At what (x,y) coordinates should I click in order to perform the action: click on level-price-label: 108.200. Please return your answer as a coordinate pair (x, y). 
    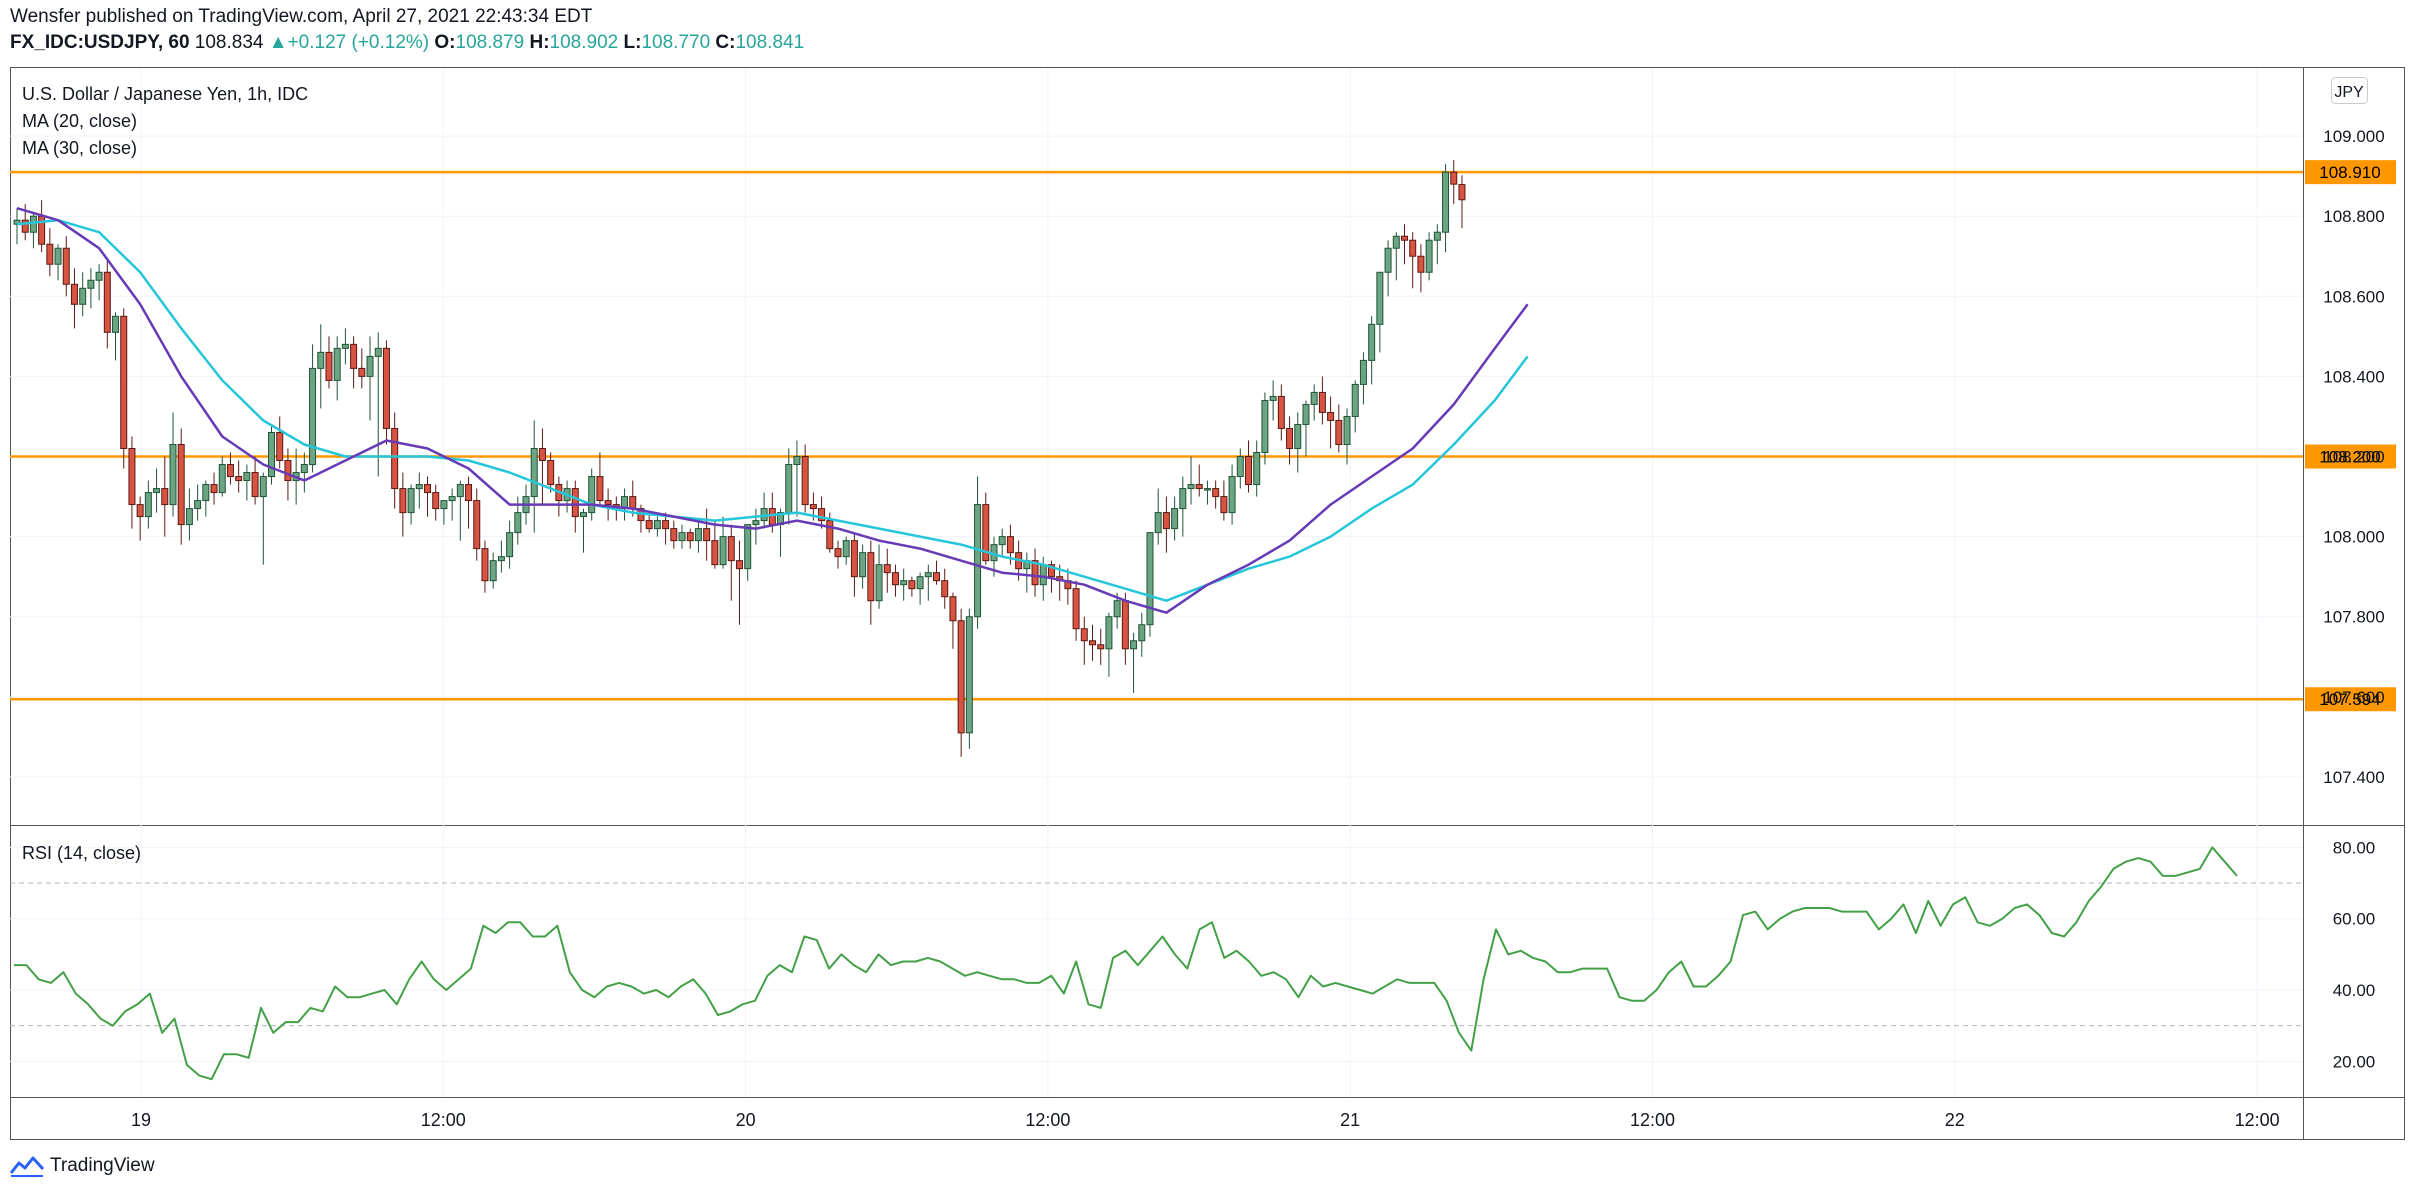
    Looking at the image, I should click on (2349, 457).